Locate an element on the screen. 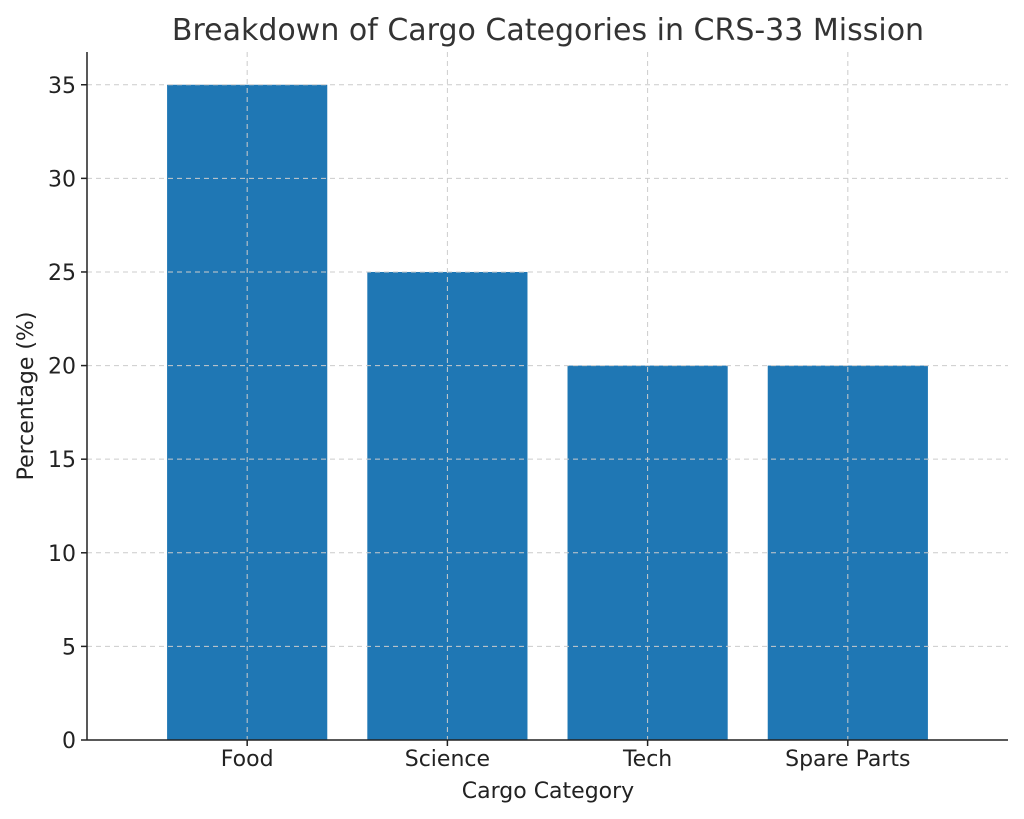 The width and height of the screenshot is (1024, 819). y-tick-label: 5 is located at coordinates (69, 647).